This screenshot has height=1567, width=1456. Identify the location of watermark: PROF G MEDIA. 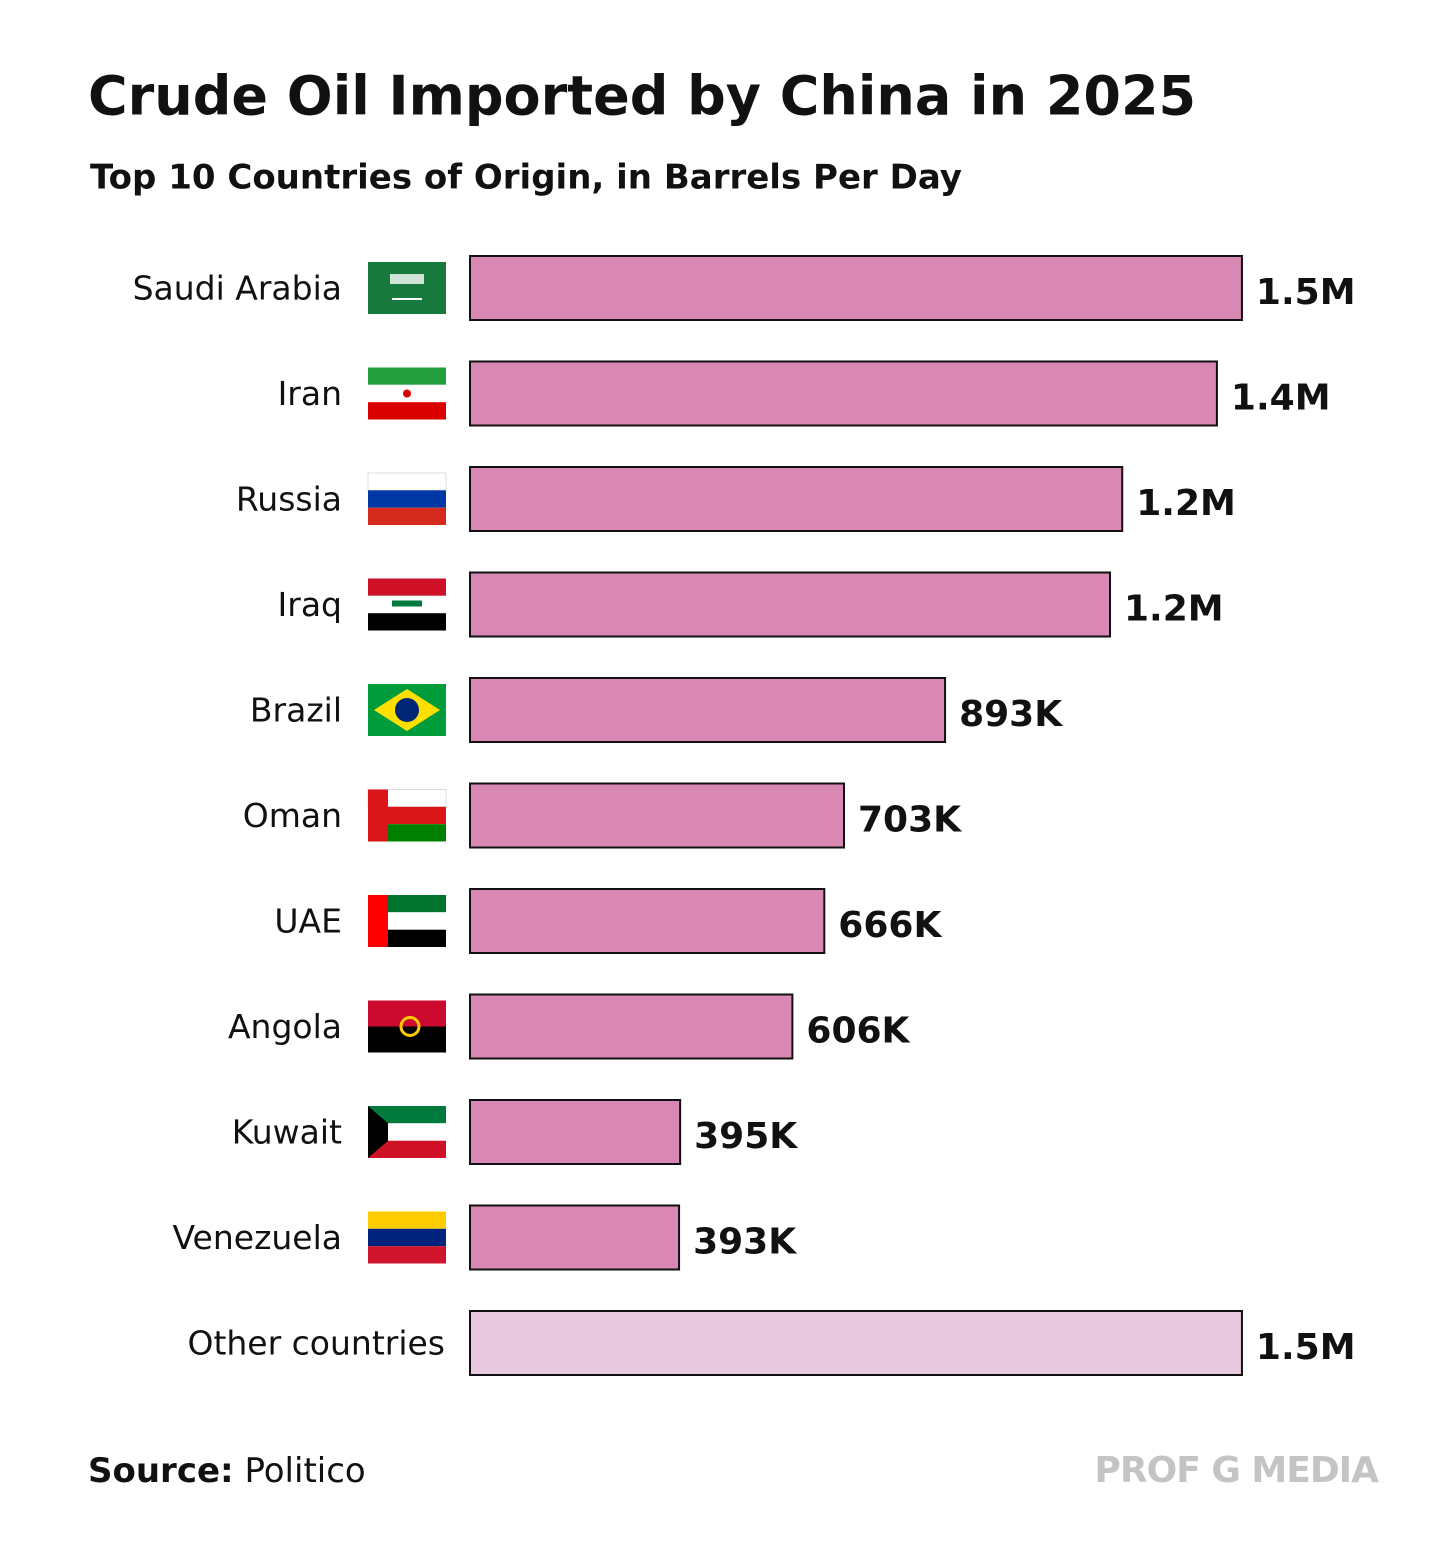
(1237, 1470).